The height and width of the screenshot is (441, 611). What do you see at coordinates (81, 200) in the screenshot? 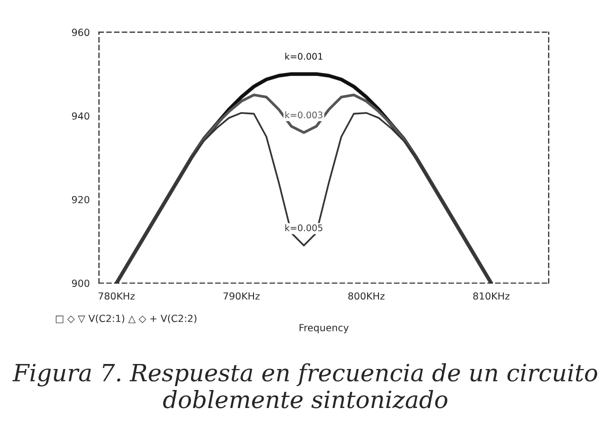
I see `y-tick-label: 920` at bounding box center [81, 200].